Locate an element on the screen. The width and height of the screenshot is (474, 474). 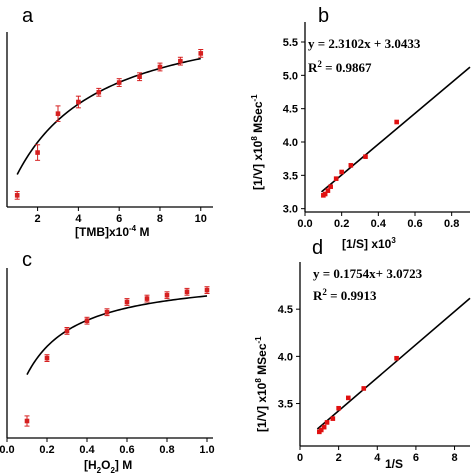
panel-d-ylabel: [1/V] x108 MSec-1 is located at coordinates (261, 384).